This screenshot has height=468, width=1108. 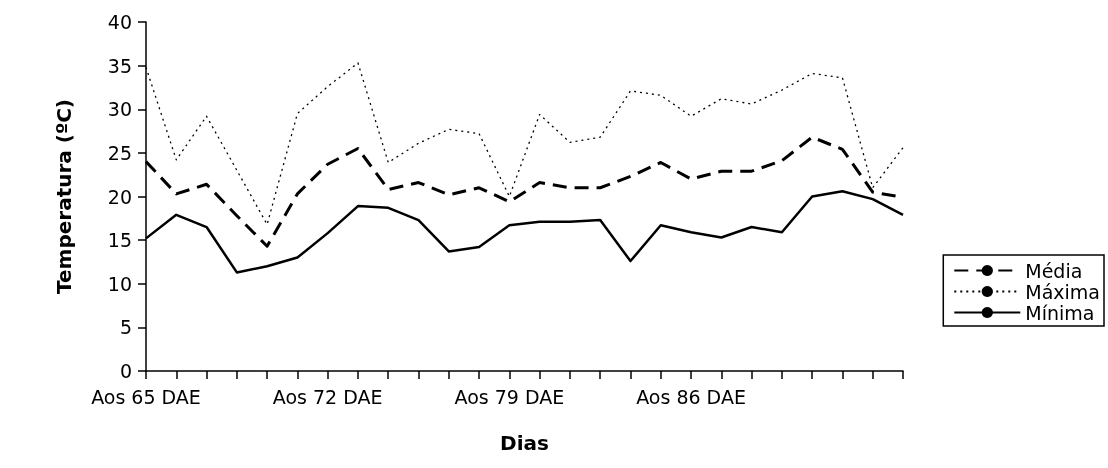 I want to click on y-tick-label: 35, so click(x=119, y=65).